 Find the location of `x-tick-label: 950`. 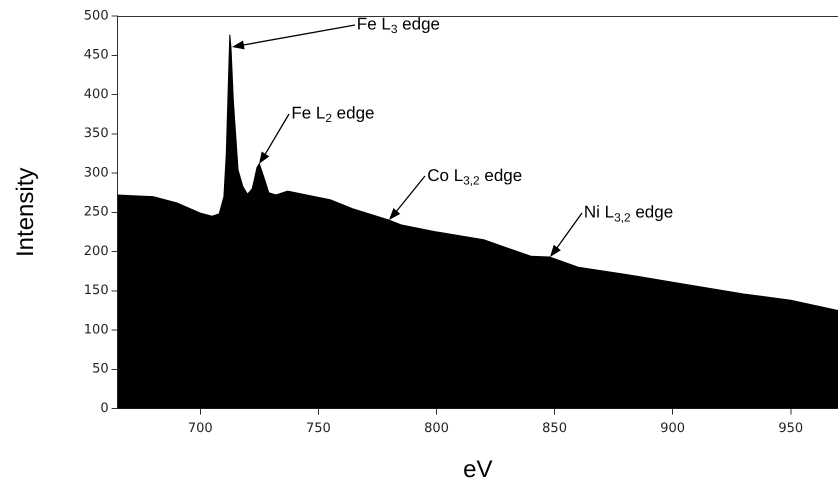

x-tick-label: 950 is located at coordinates (791, 428).